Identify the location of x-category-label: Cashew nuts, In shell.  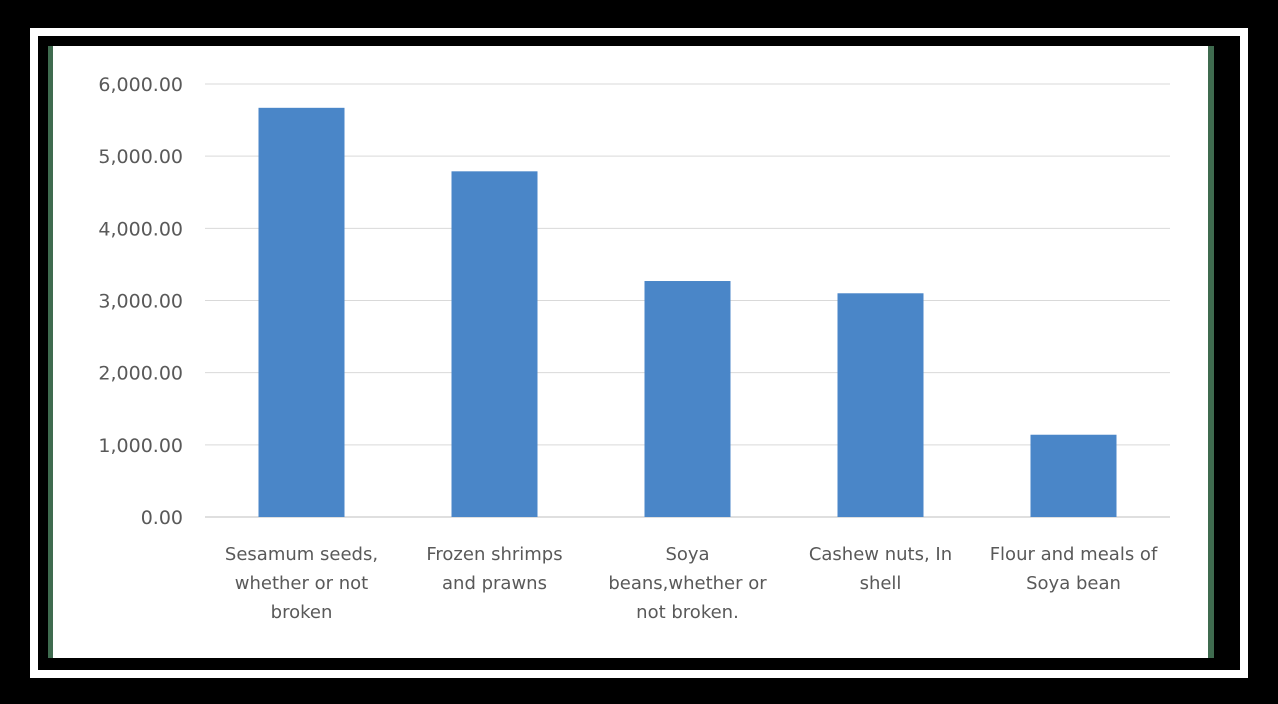
(880, 569).